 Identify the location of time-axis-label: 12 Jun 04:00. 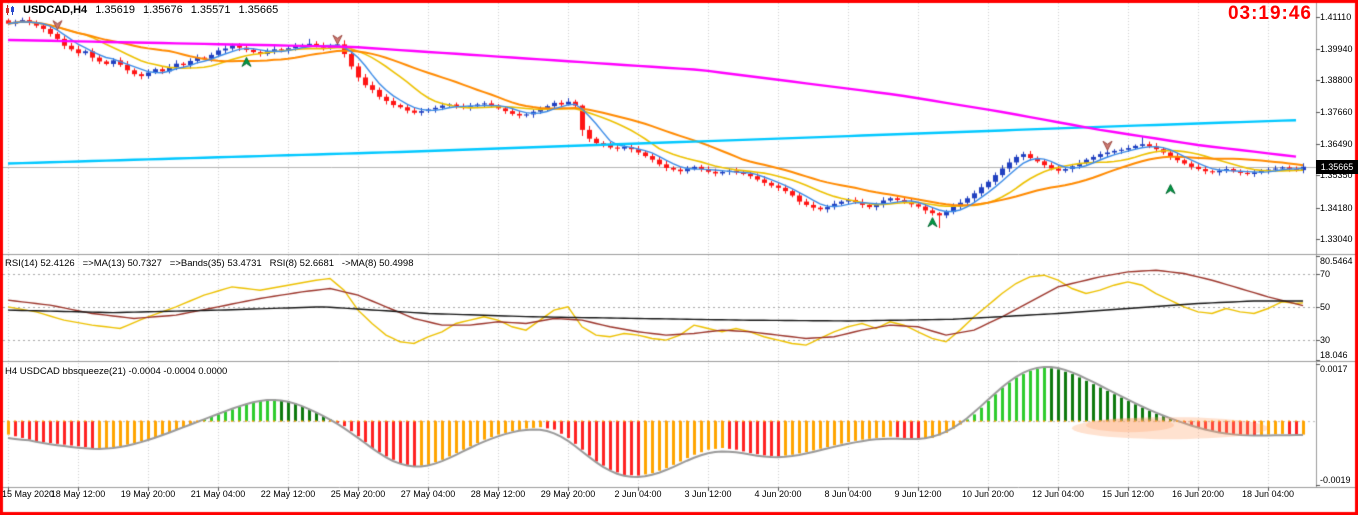
(1058, 494).